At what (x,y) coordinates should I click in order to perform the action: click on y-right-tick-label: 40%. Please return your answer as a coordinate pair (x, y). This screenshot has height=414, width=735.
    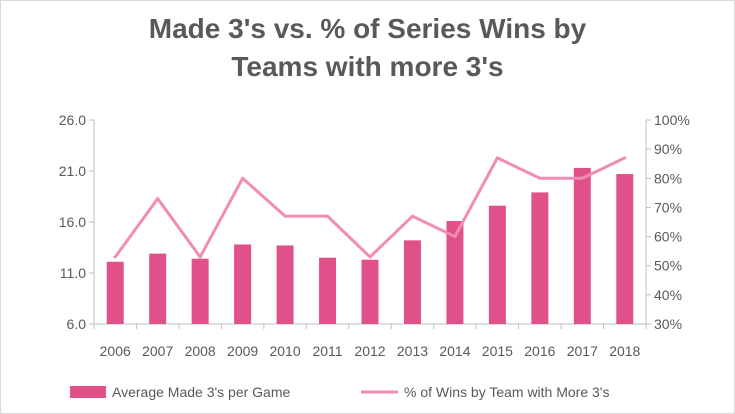
    Looking at the image, I should click on (668, 295).